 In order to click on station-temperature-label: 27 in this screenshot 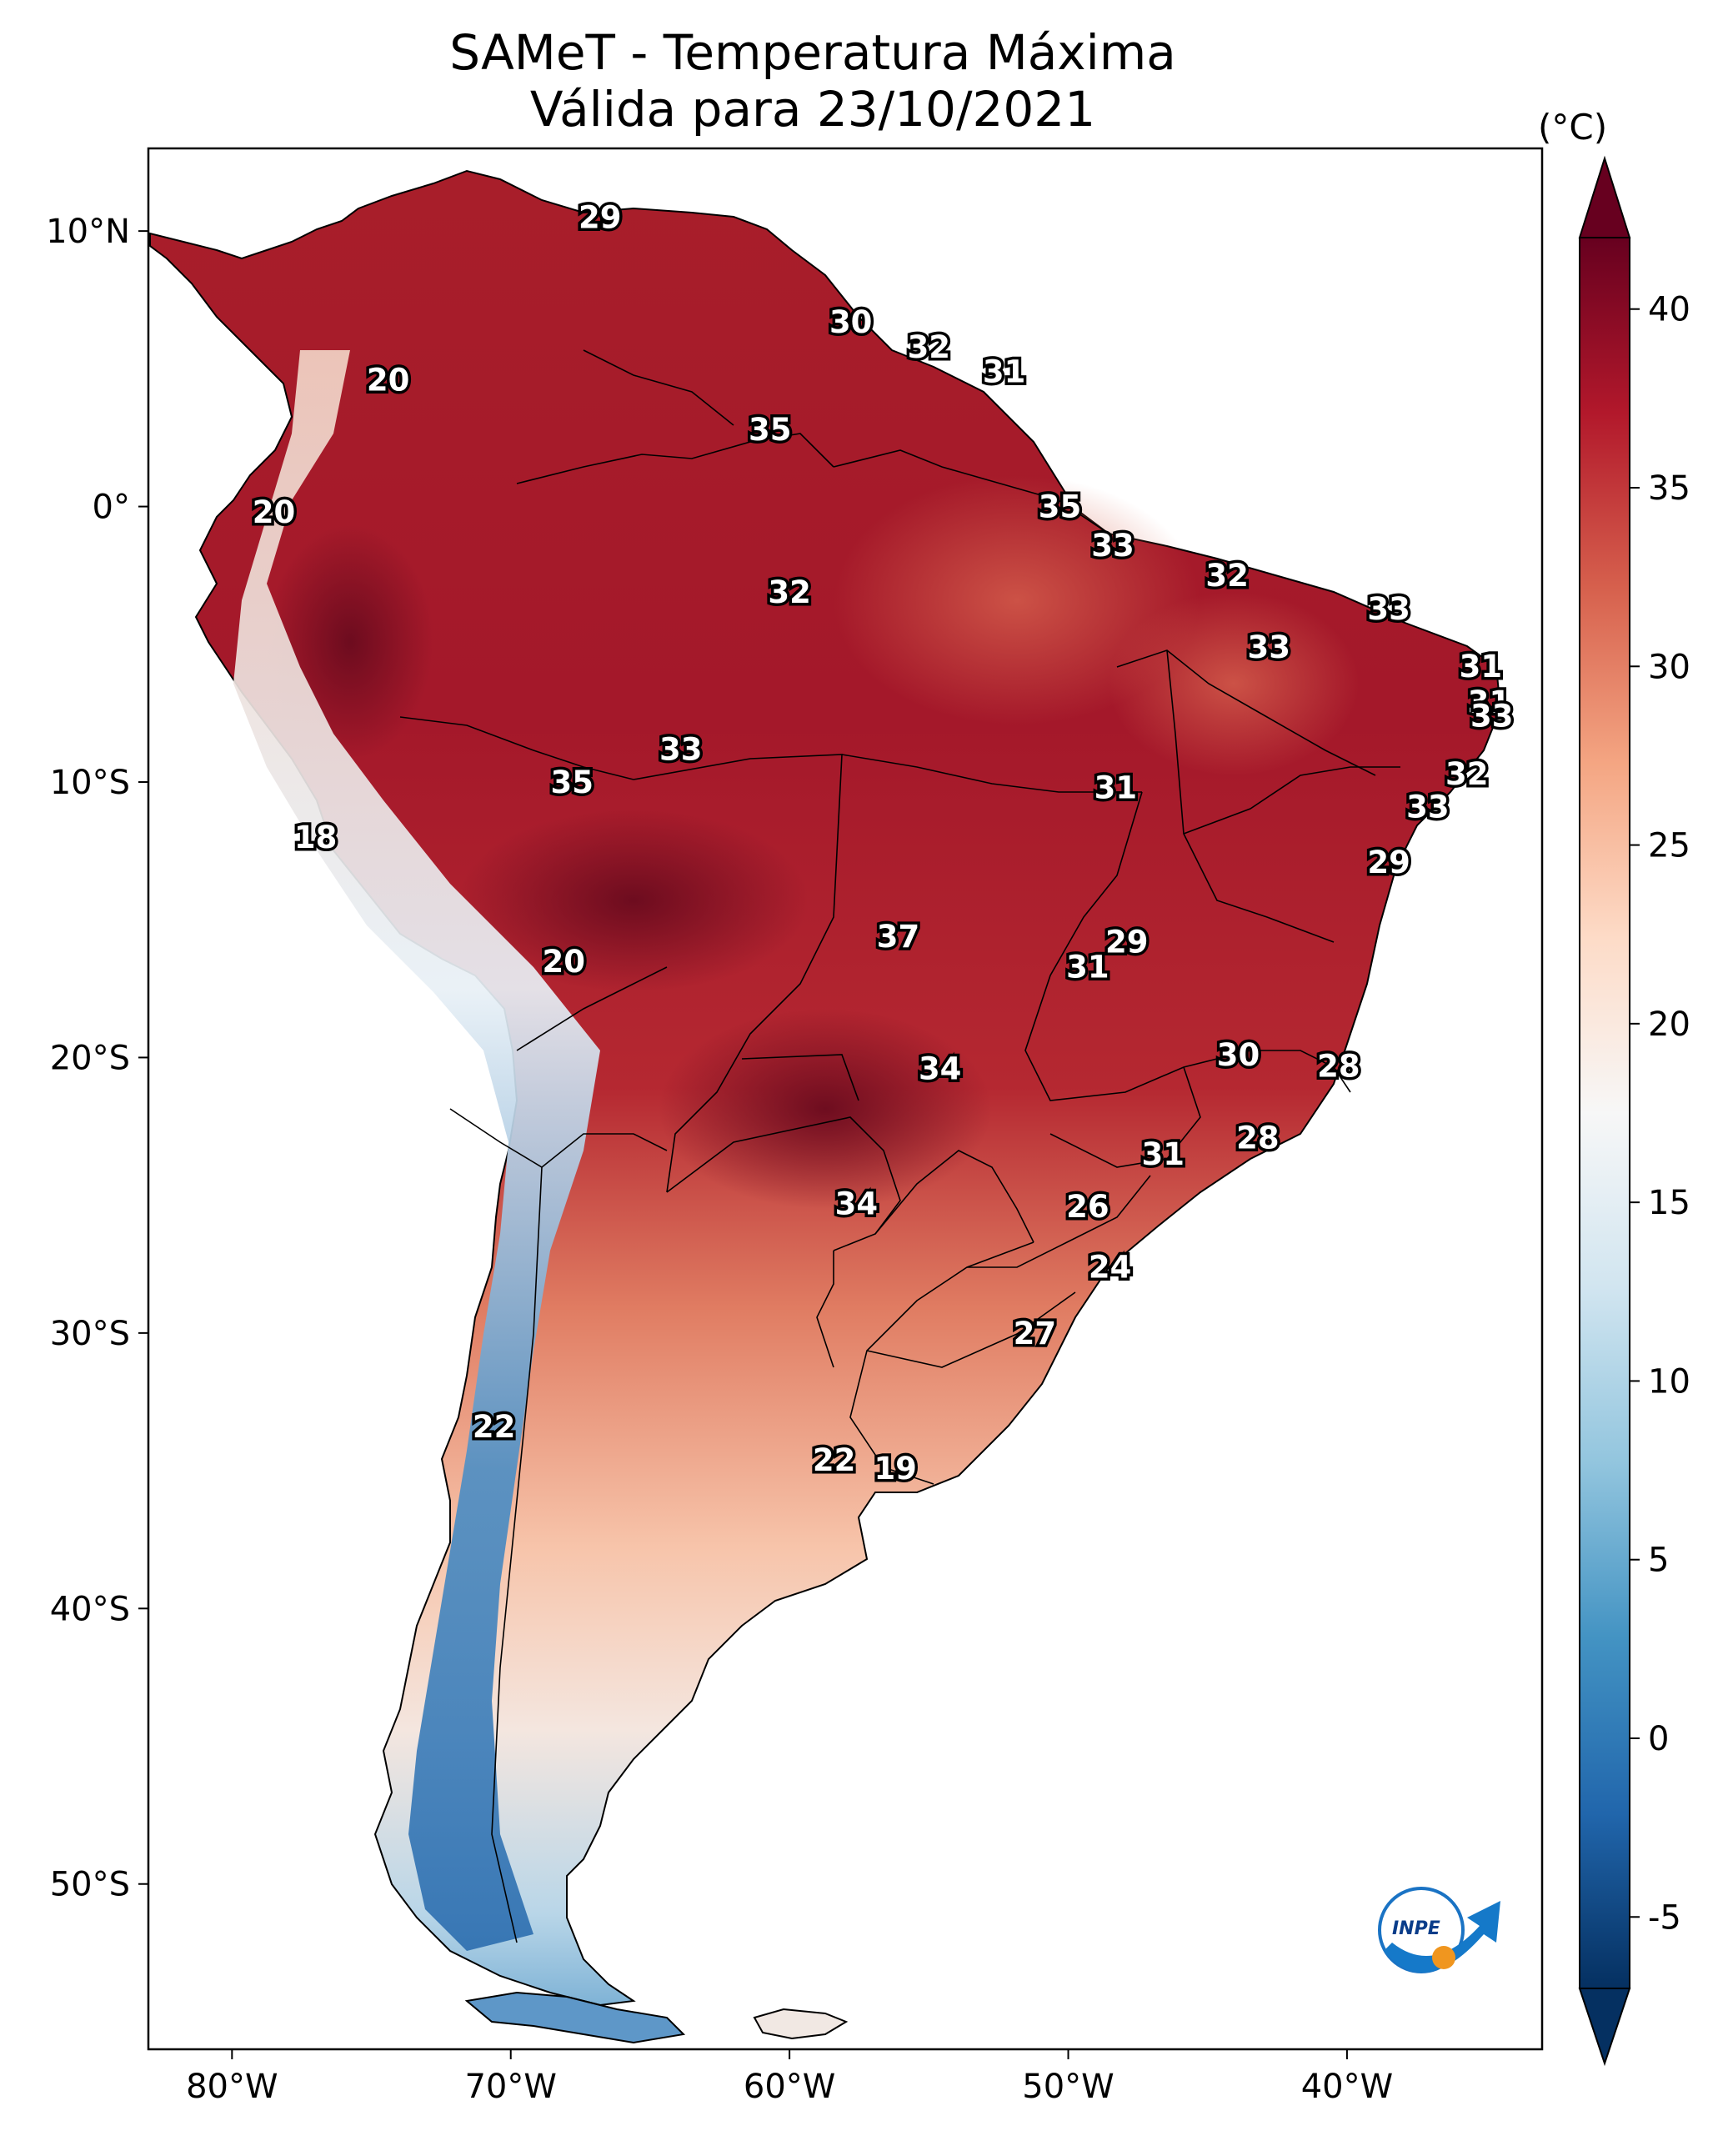, I will do `click(1036, 1333)`.